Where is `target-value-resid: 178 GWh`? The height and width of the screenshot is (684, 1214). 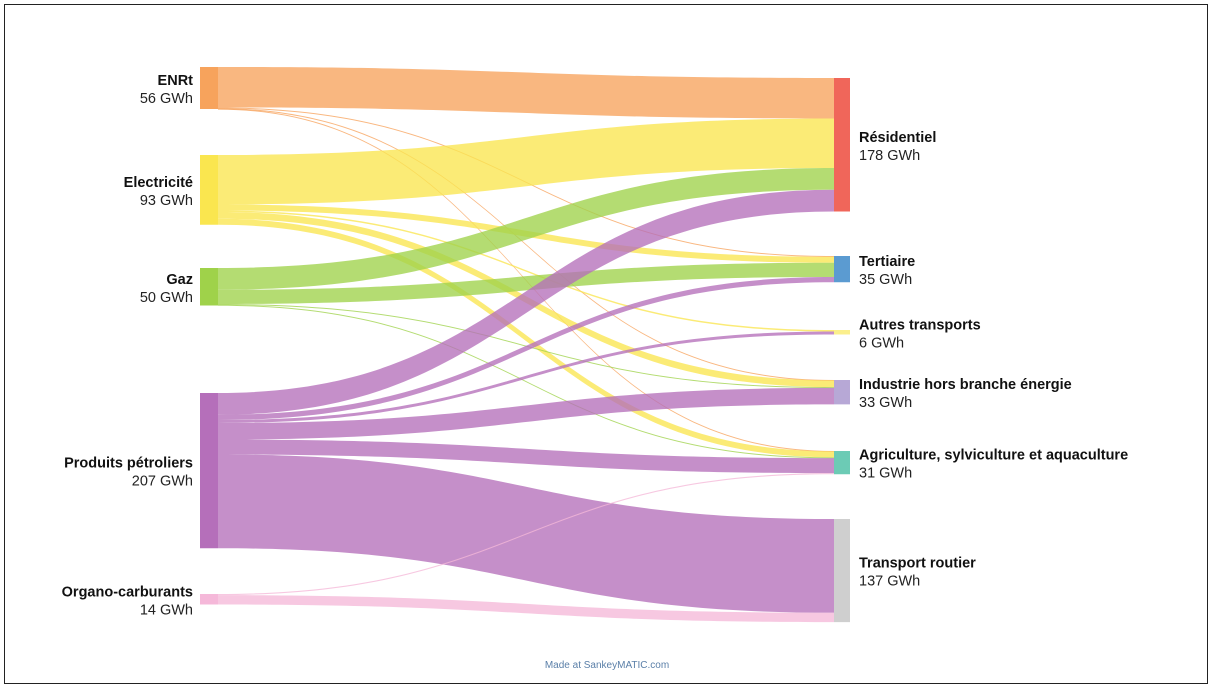 target-value-resid: 178 GWh is located at coordinates (889, 156).